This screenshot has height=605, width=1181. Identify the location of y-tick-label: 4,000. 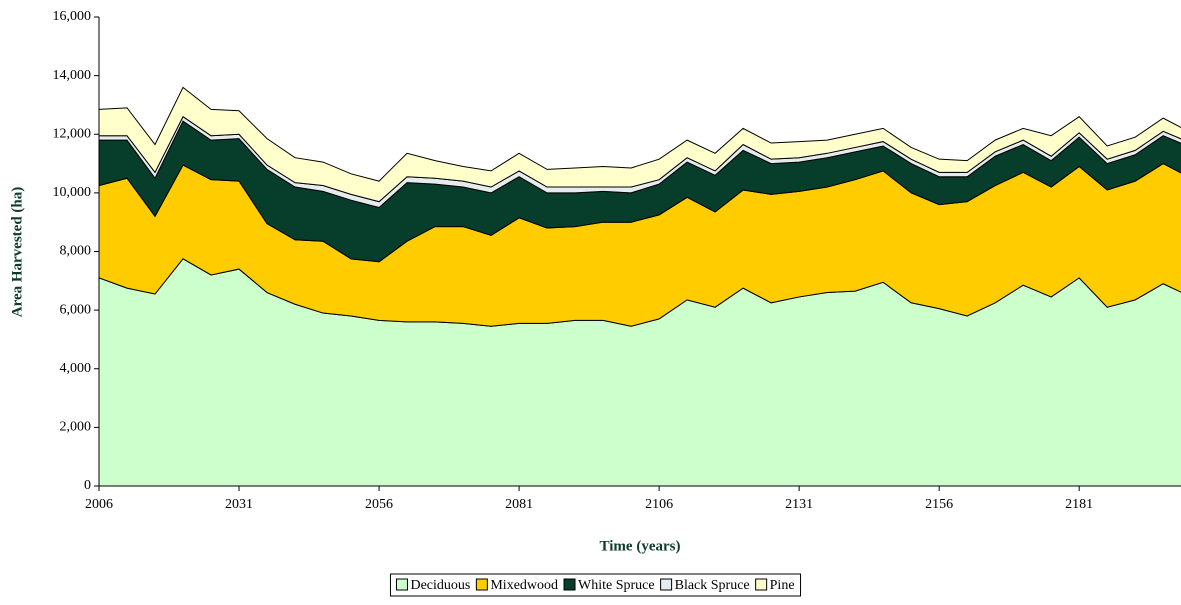
(76, 368).